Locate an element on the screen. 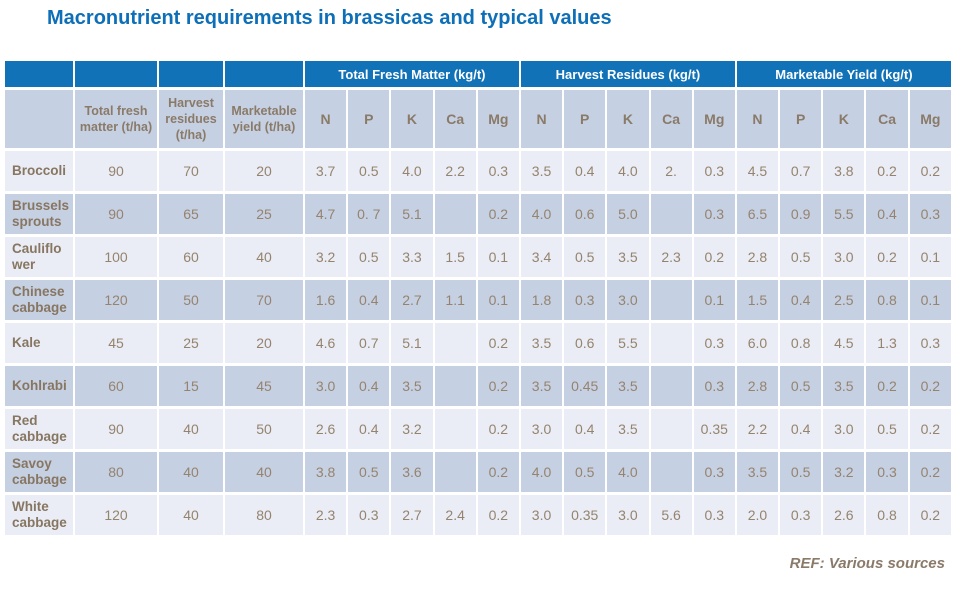  value-cell: 0.7 is located at coordinates (801, 171).